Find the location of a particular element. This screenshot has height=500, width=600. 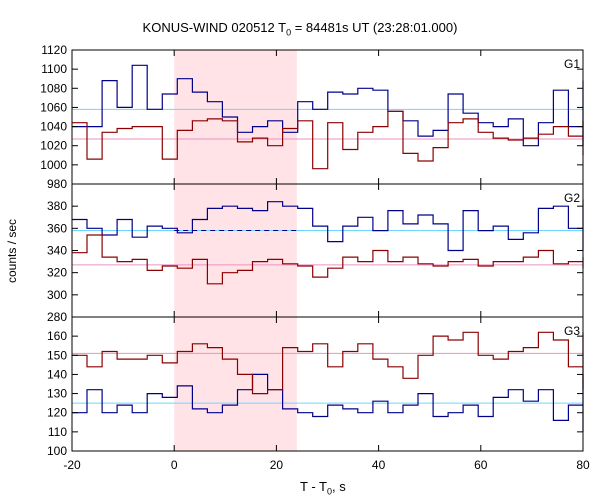

x-tick-label: 20 is located at coordinates (277, 465).